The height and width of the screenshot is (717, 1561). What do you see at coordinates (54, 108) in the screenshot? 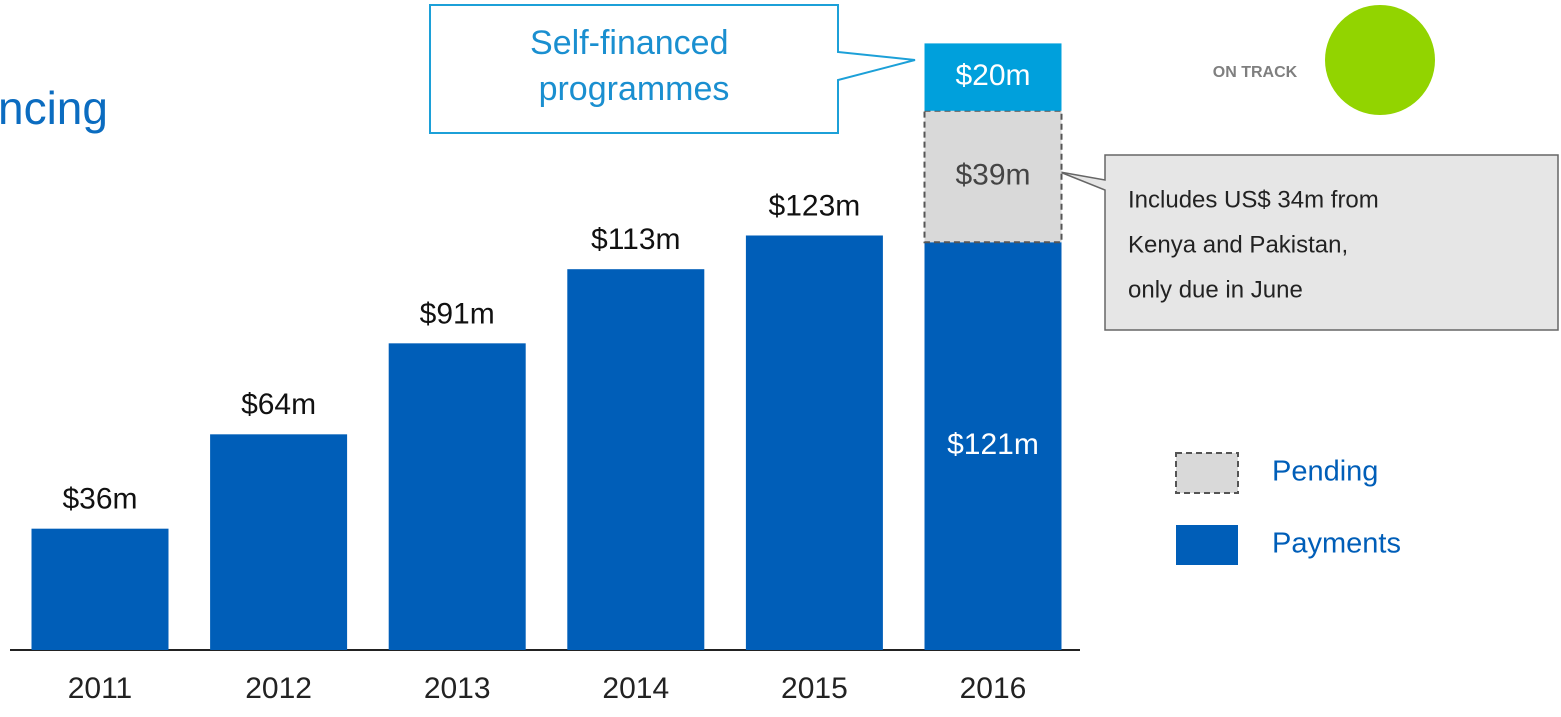
I see `chart-title: ncing` at bounding box center [54, 108].